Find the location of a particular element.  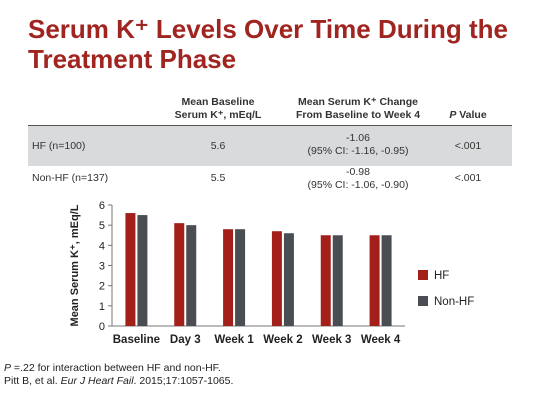

header-p-value: P Value is located at coordinates (468, 115).